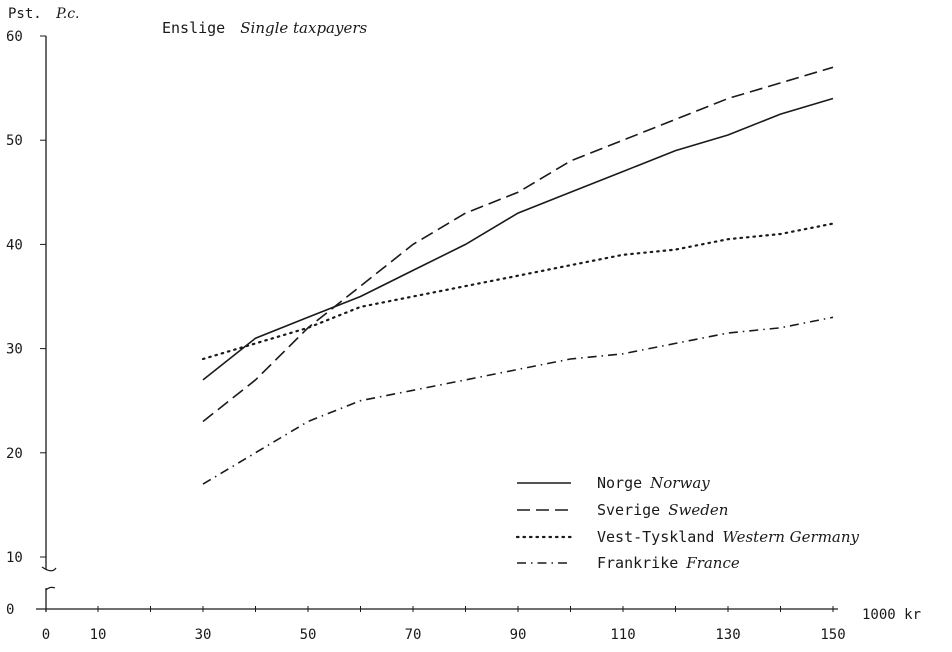 The height and width of the screenshot is (652, 952). Describe the element at coordinates (891, 615) in the screenshot. I see `x-axis-label: 1000 kr` at that location.